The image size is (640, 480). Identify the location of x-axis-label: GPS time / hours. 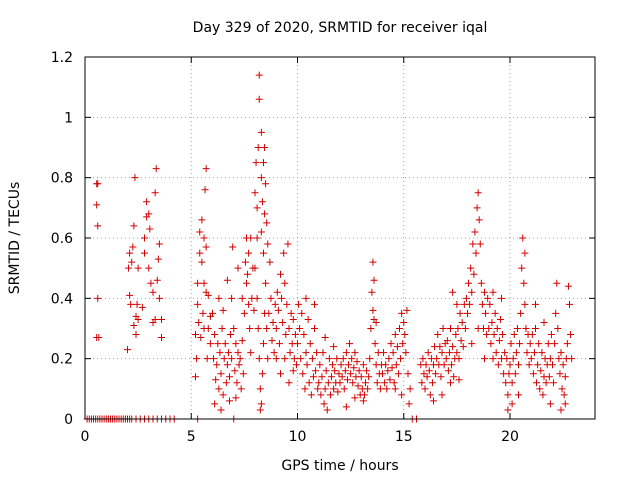
(339, 466).